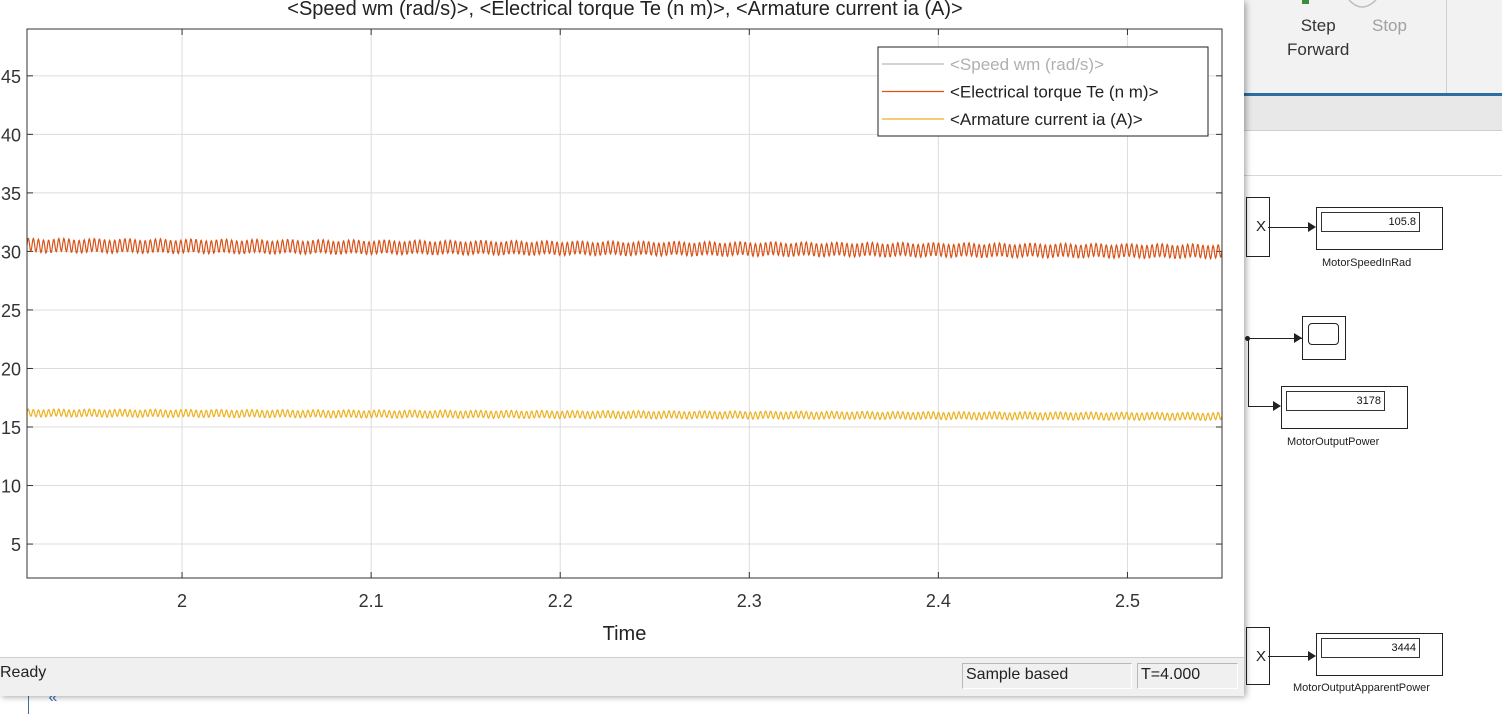  Describe the element at coordinates (1335, 401) in the screenshot. I see `display-value: 3178` at that location.